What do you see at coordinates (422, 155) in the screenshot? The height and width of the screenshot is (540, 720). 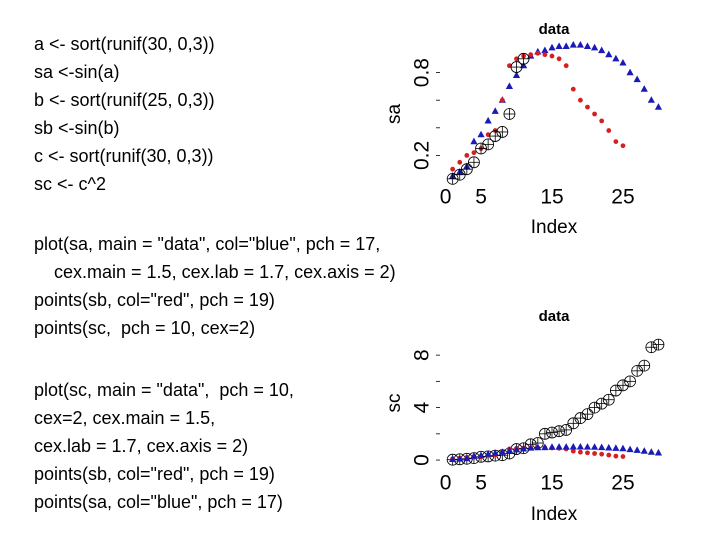 I see `y-tick-label: 0.2` at bounding box center [422, 155].